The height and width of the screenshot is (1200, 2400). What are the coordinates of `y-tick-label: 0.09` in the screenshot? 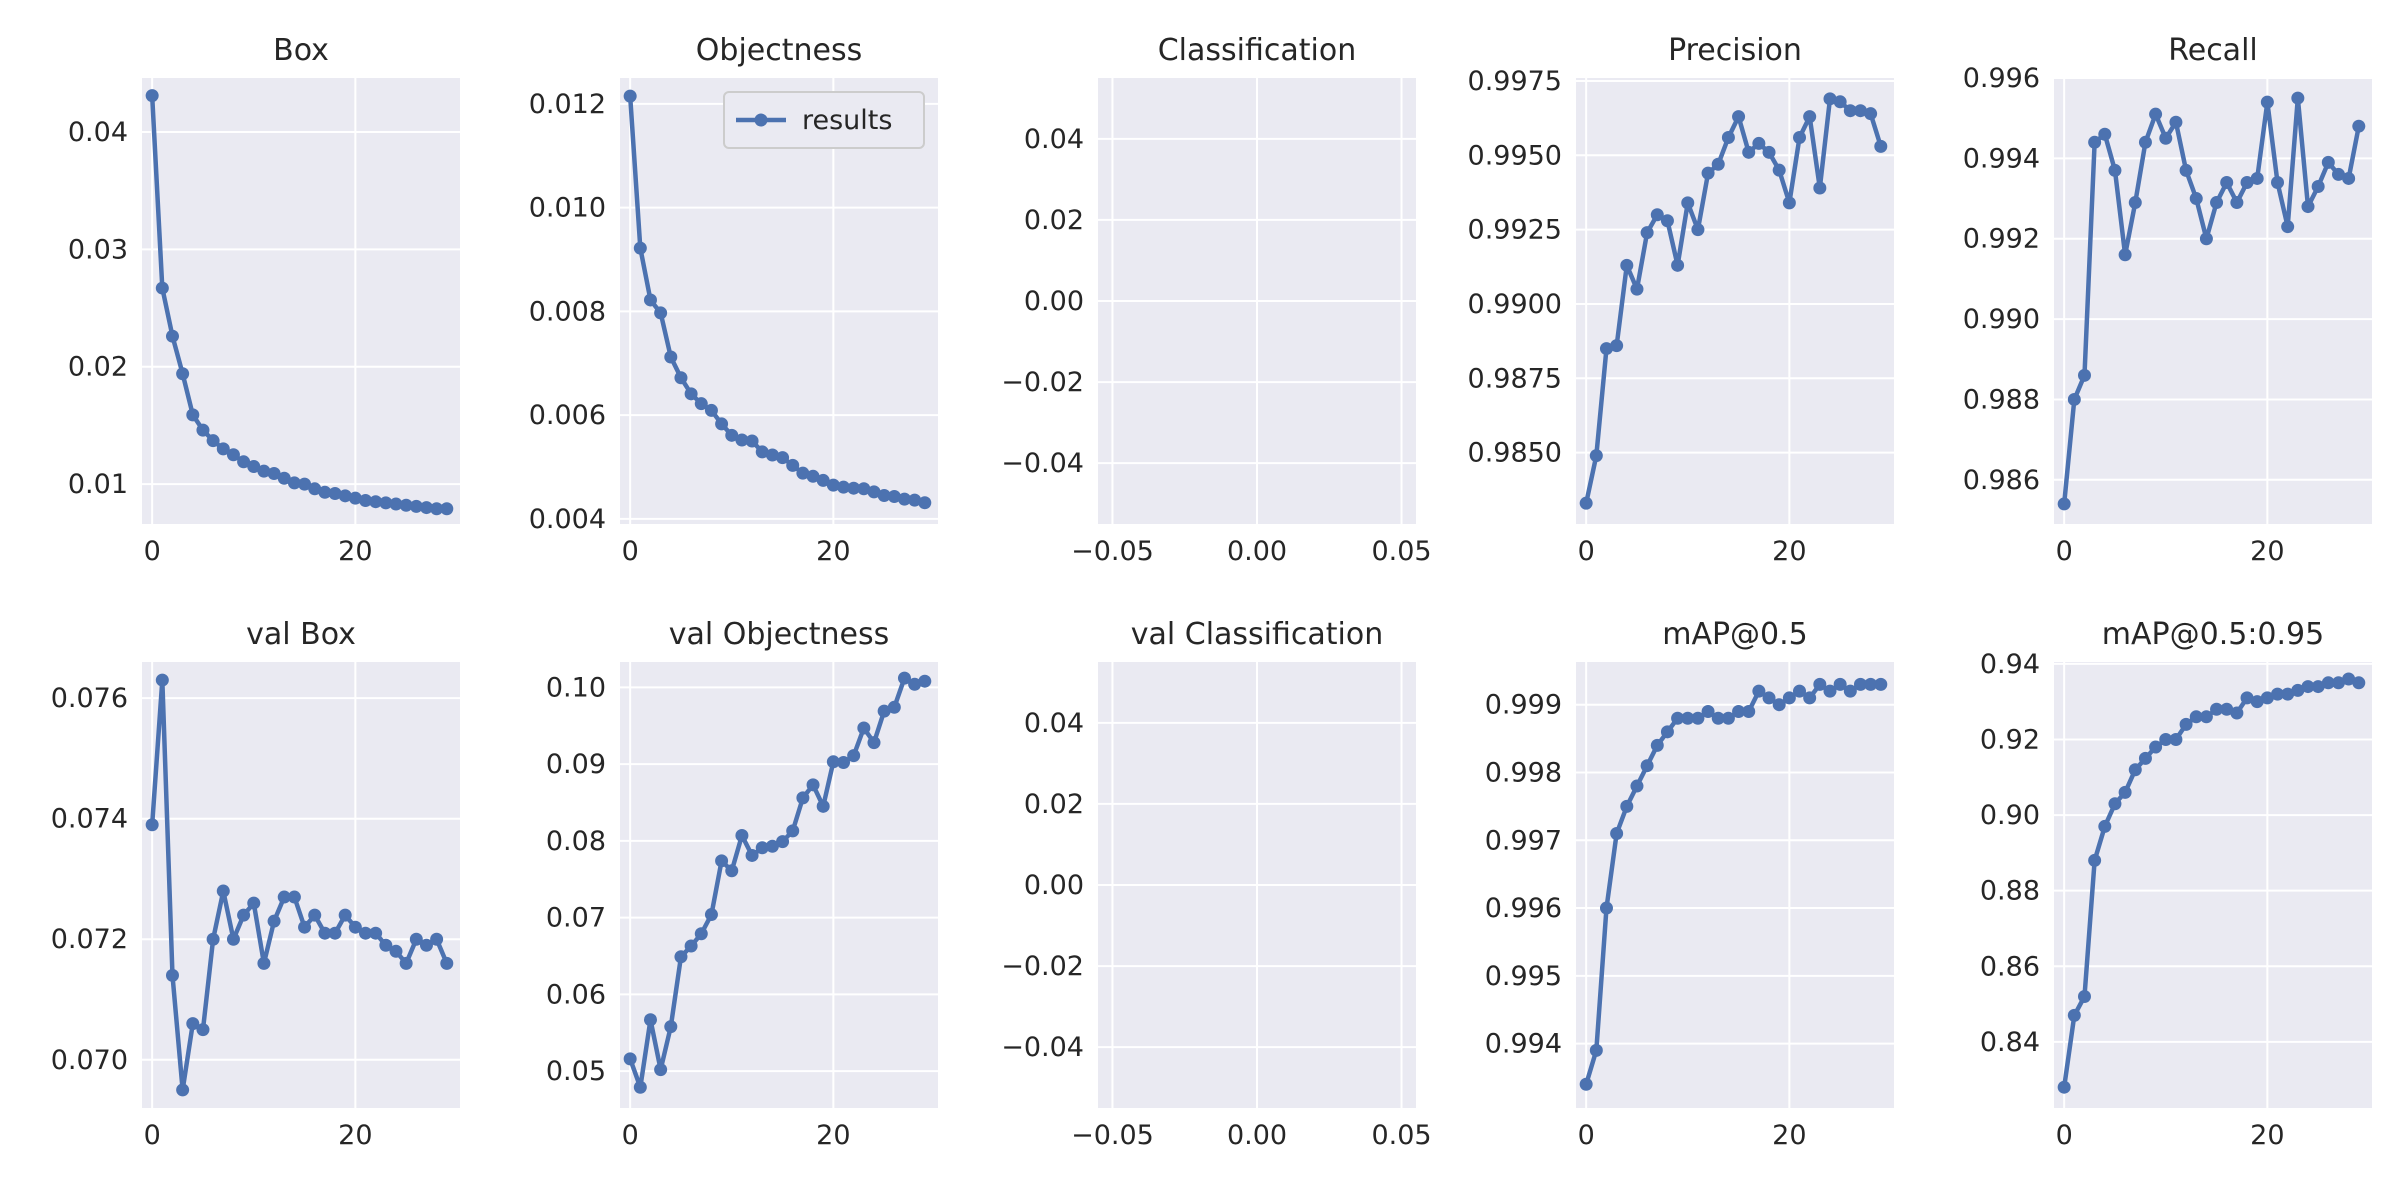 It's located at (576, 764).